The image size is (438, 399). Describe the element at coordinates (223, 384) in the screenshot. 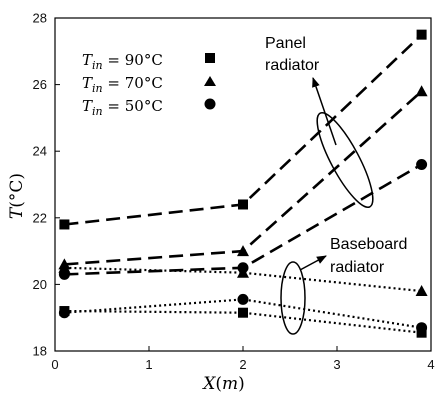

I see `x-axis-label: X(m)` at that location.